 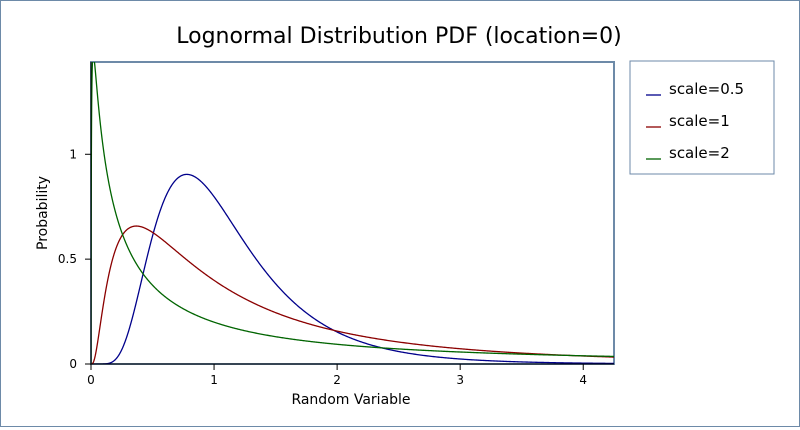 What do you see at coordinates (699, 121) in the screenshot?
I see `legend-label-2: scale=1` at bounding box center [699, 121].